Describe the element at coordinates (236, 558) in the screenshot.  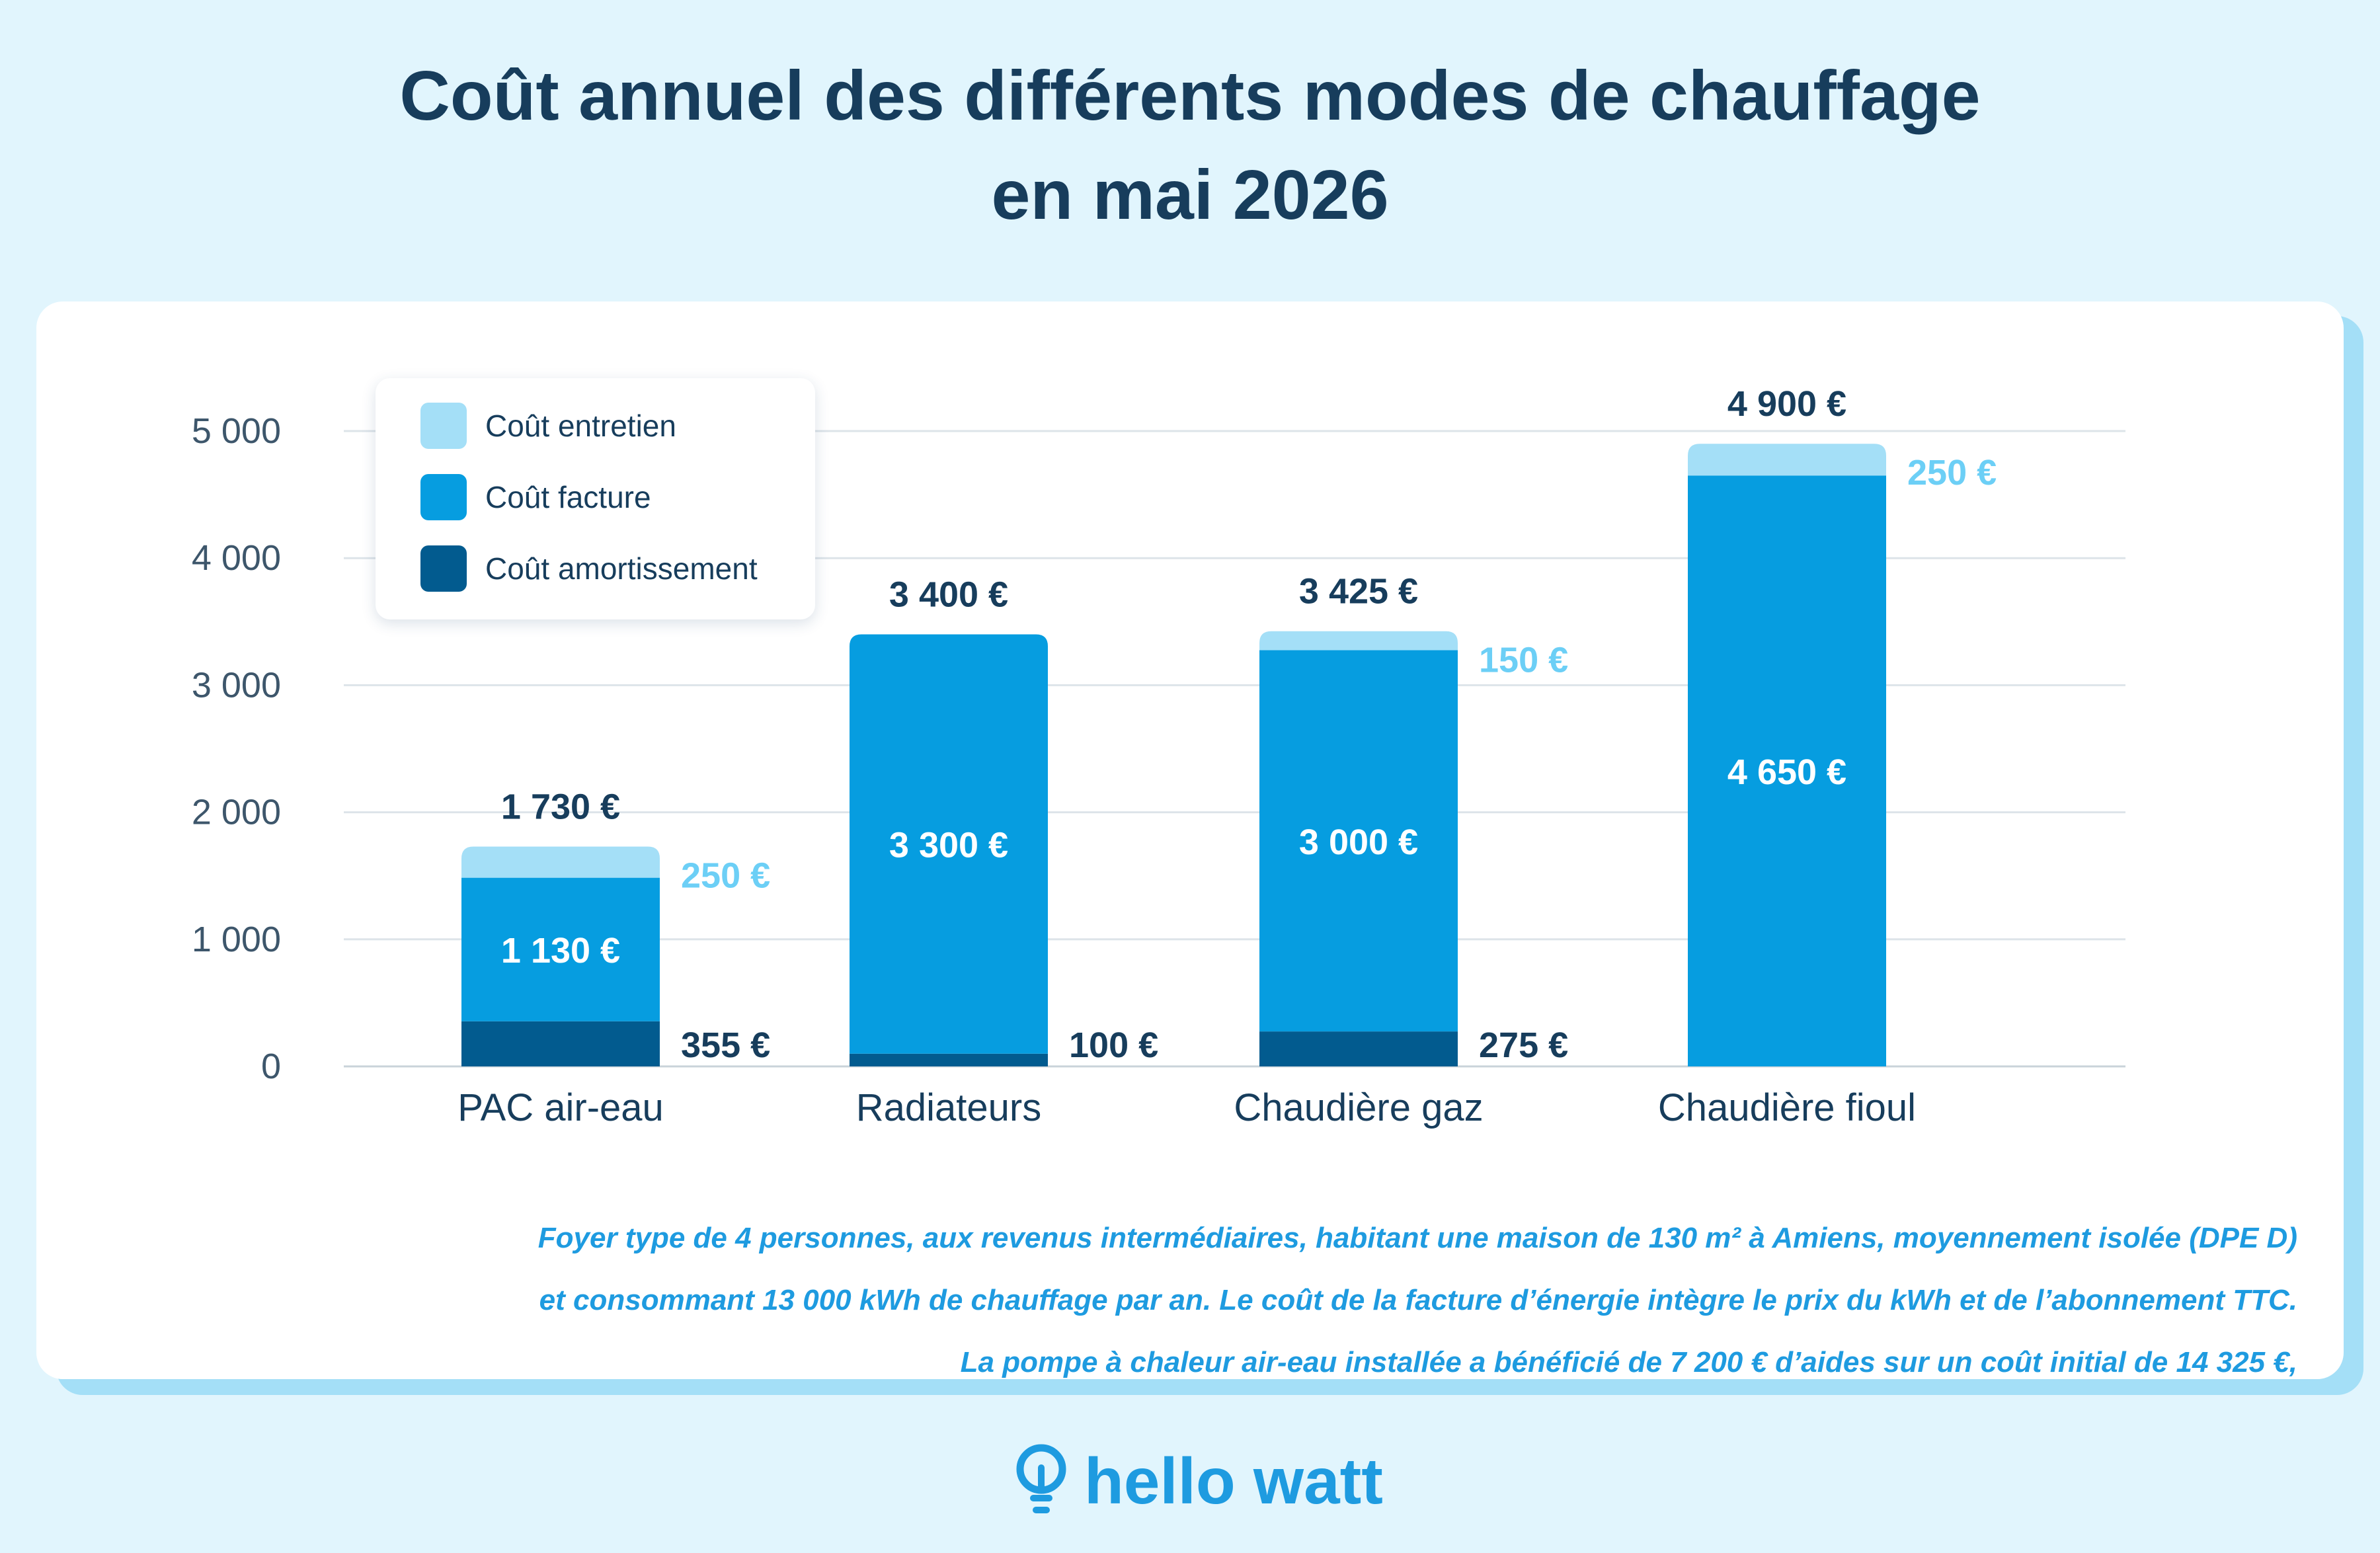
I see `y-tick-label-4000: 4 000` at that location.